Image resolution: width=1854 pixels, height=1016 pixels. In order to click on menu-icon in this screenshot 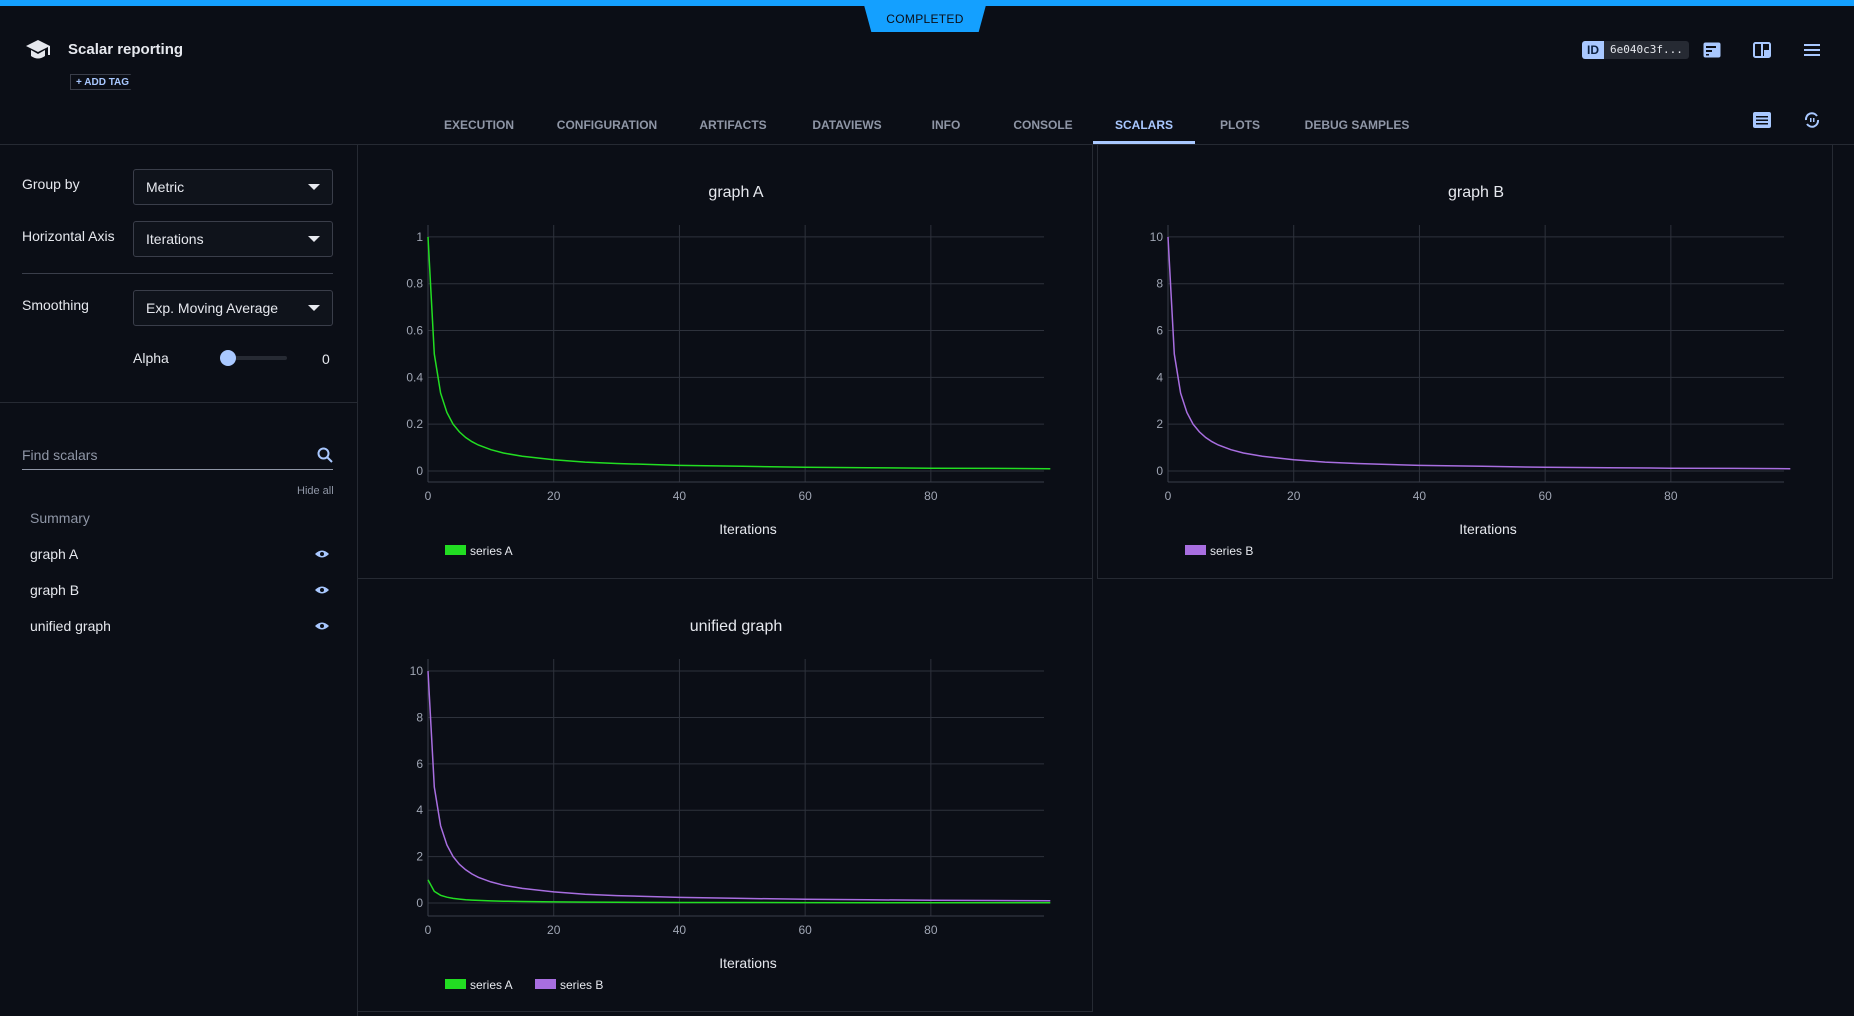, I will do `click(1812, 50)`.